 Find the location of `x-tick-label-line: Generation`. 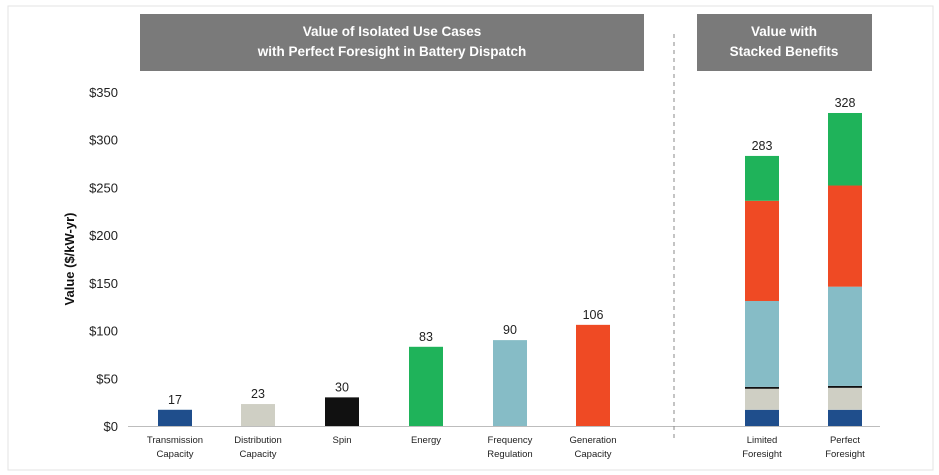

x-tick-label-line: Generation is located at coordinates (592, 440).